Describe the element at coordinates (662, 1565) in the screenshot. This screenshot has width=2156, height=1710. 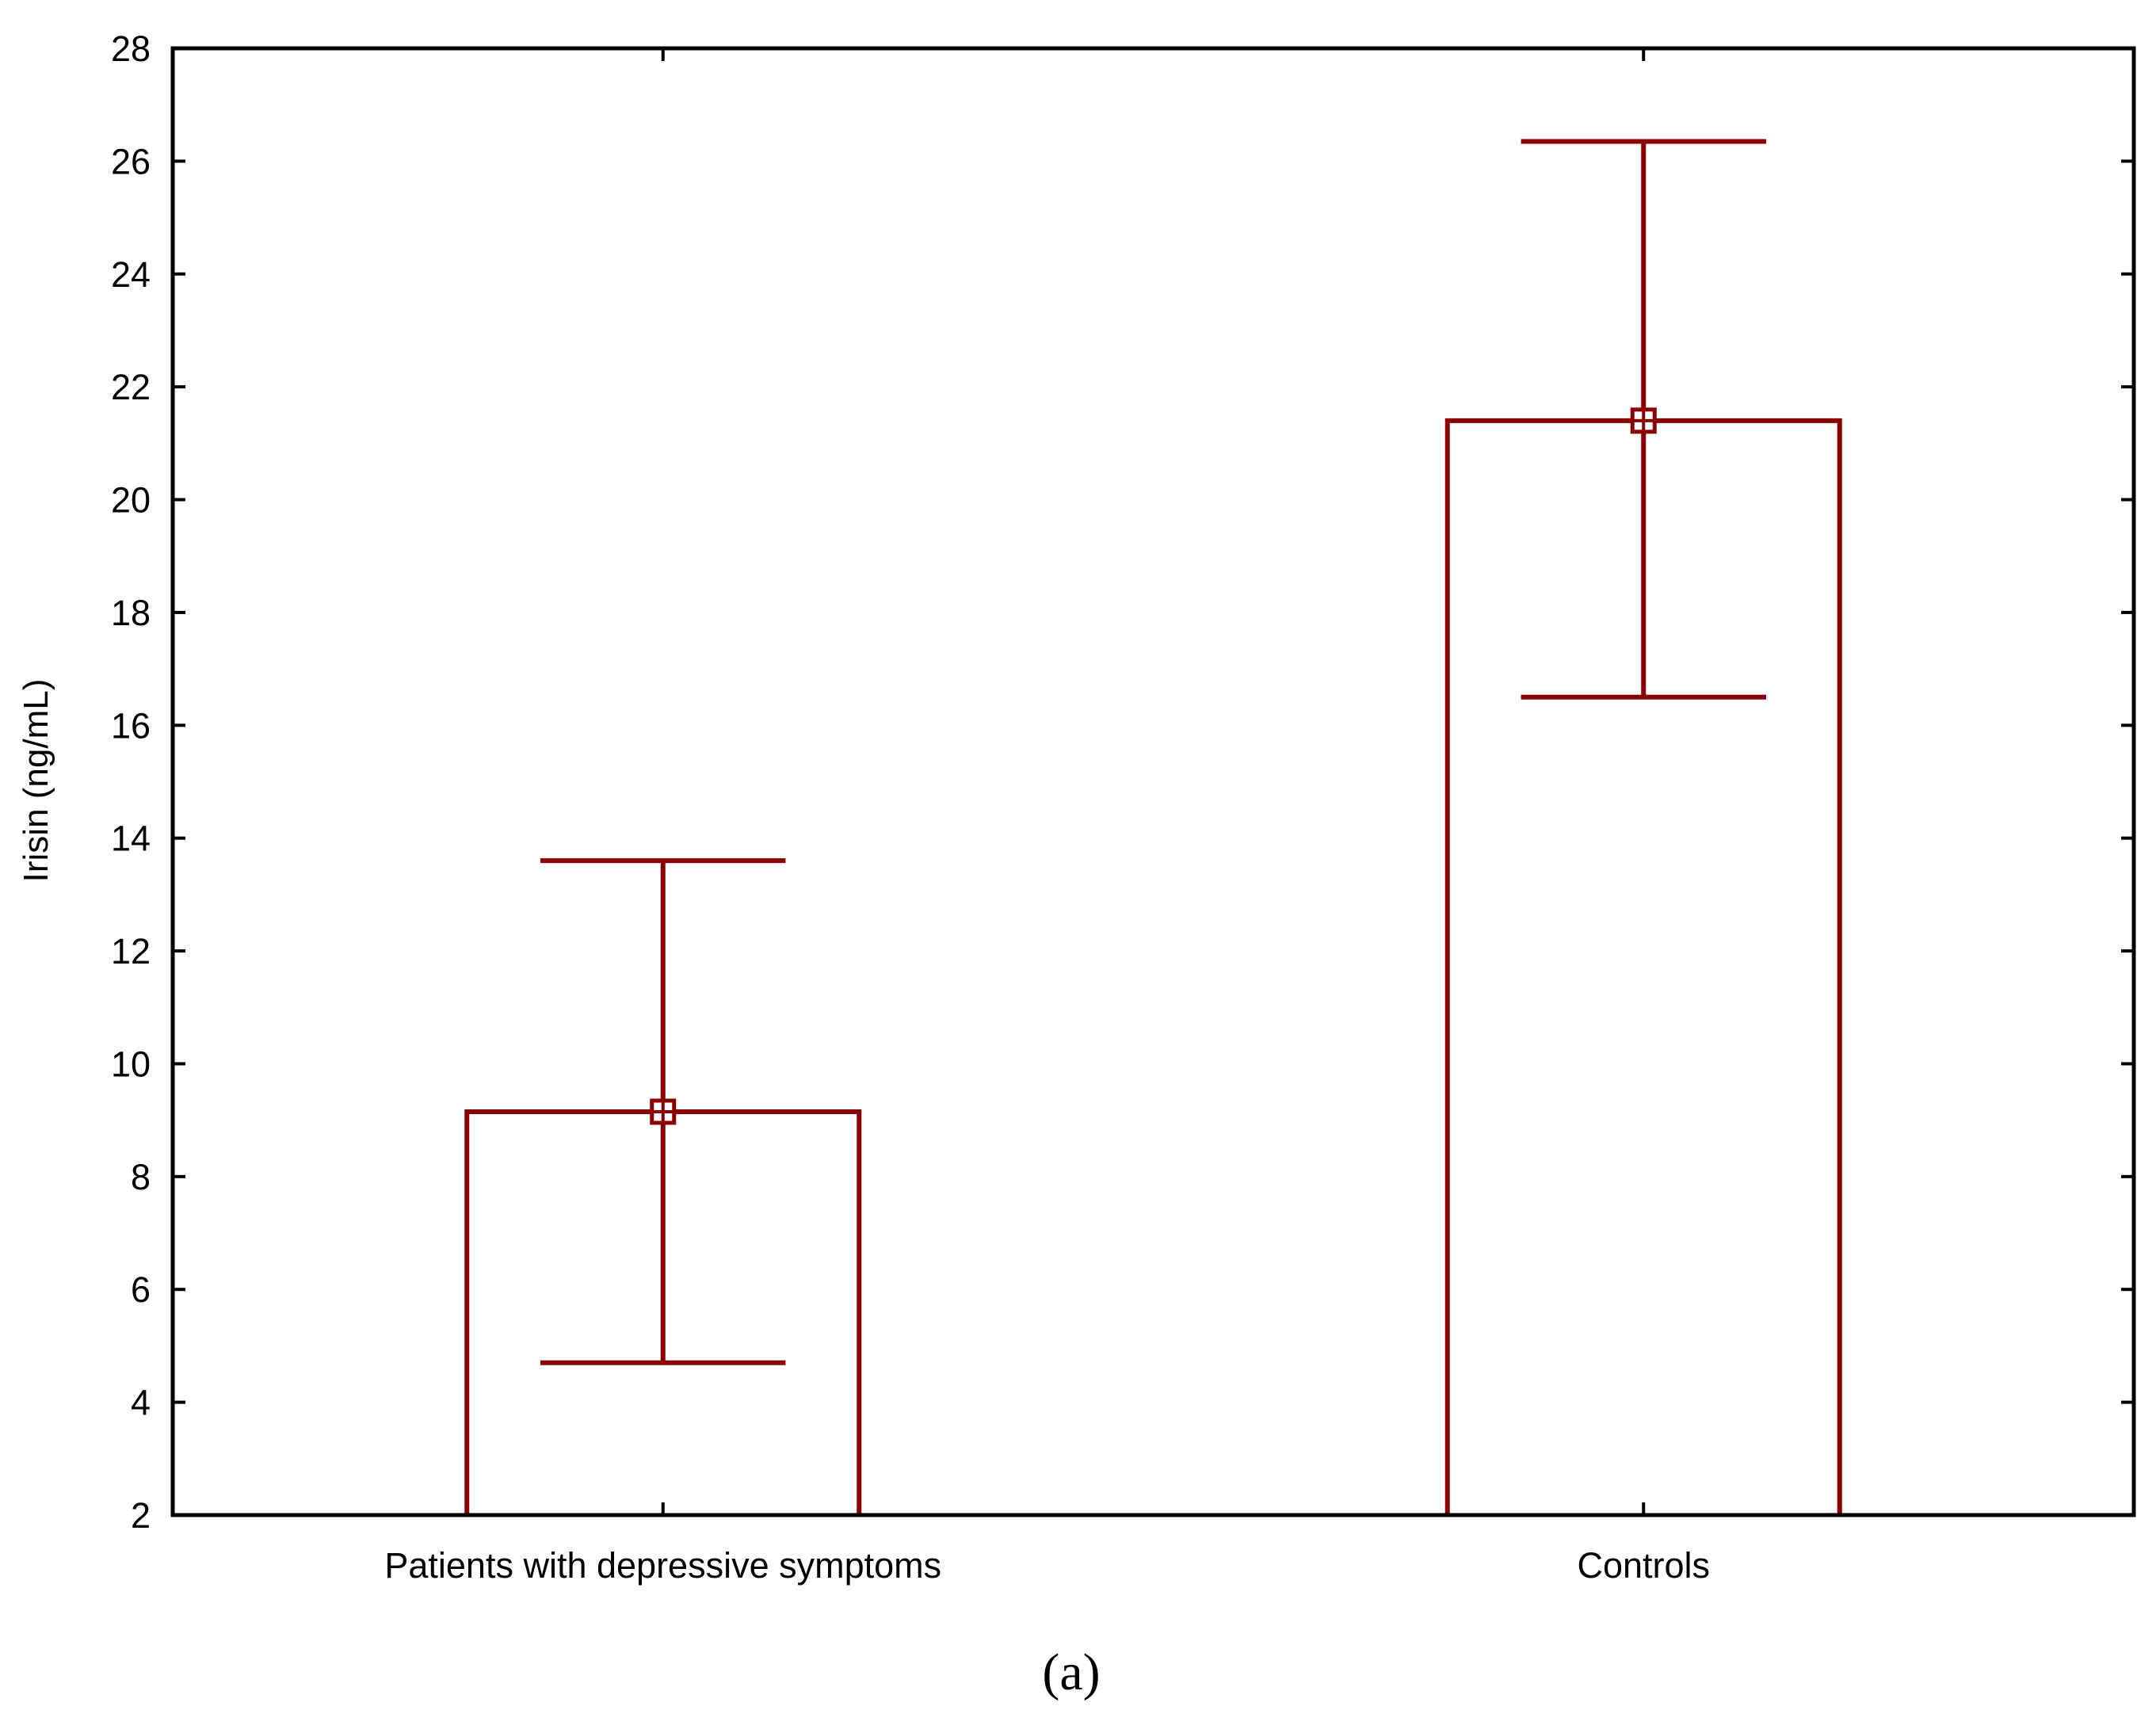
I see `x-tick-label: Patients with depressive symptoms` at that location.